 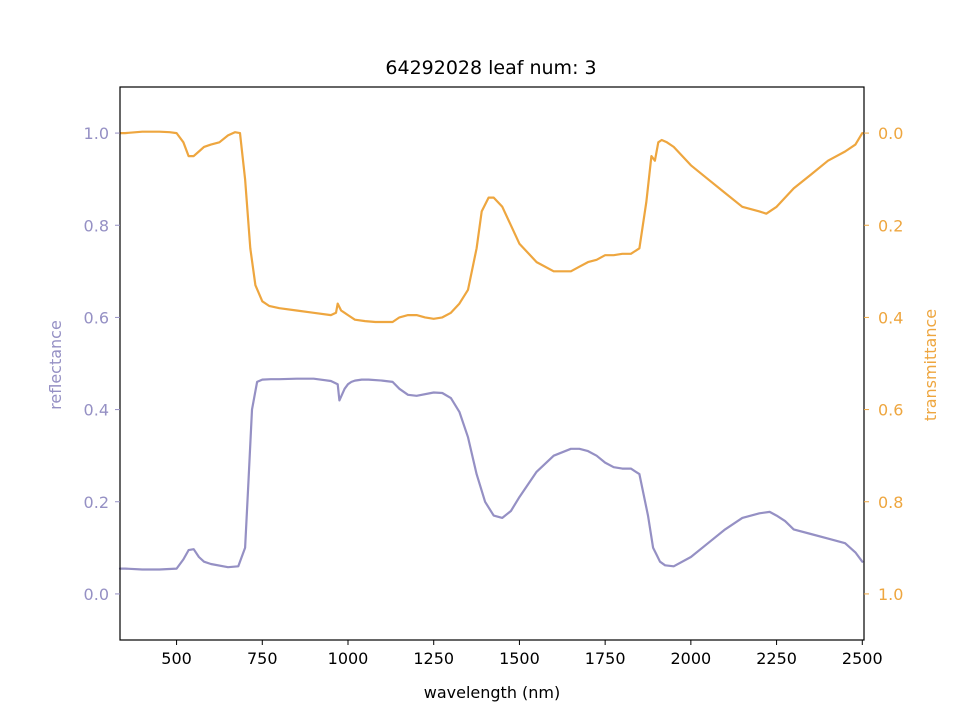 I want to click on left-y-tick-label: 0.6, so click(x=96, y=317).